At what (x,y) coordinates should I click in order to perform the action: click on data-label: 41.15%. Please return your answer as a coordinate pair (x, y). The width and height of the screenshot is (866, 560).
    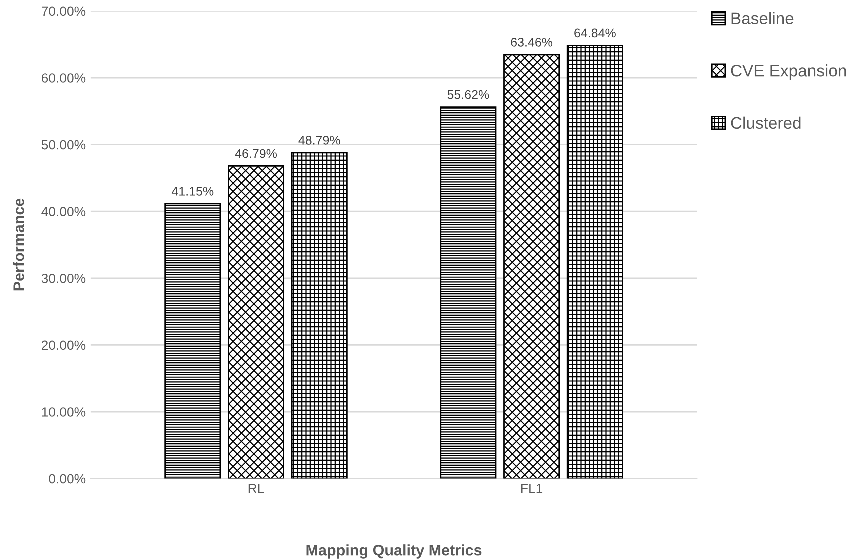
    Looking at the image, I should click on (193, 191).